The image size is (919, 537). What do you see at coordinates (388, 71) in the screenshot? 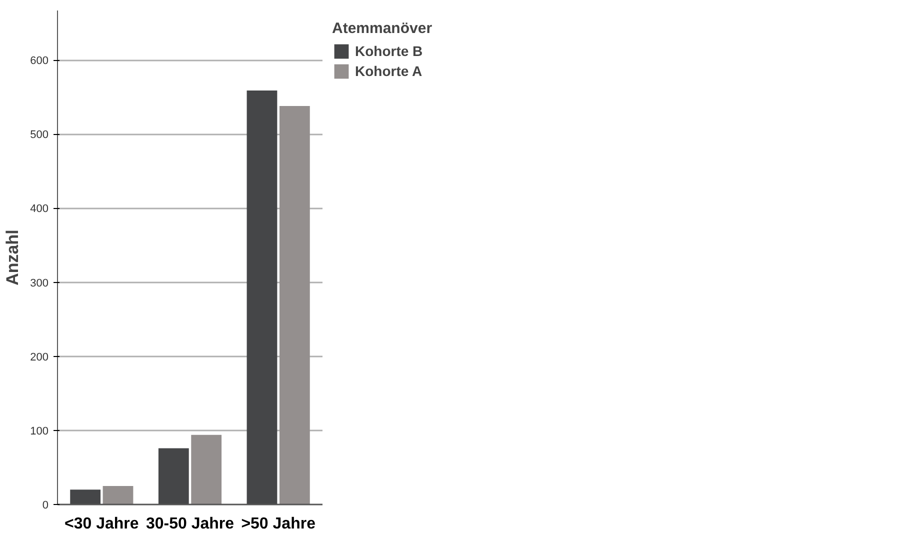
I see `legend-label: Kohorte A` at bounding box center [388, 71].